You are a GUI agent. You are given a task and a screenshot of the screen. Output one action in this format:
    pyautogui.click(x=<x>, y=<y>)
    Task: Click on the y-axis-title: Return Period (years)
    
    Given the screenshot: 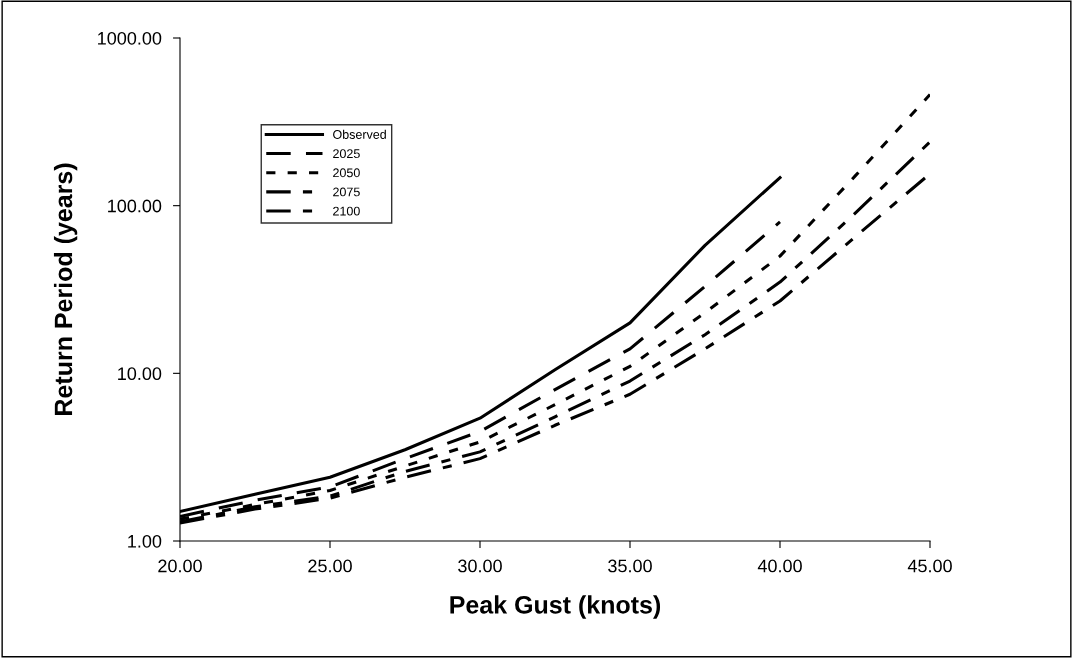 What is the action you would take?
    pyautogui.click(x=65, y=289)
    